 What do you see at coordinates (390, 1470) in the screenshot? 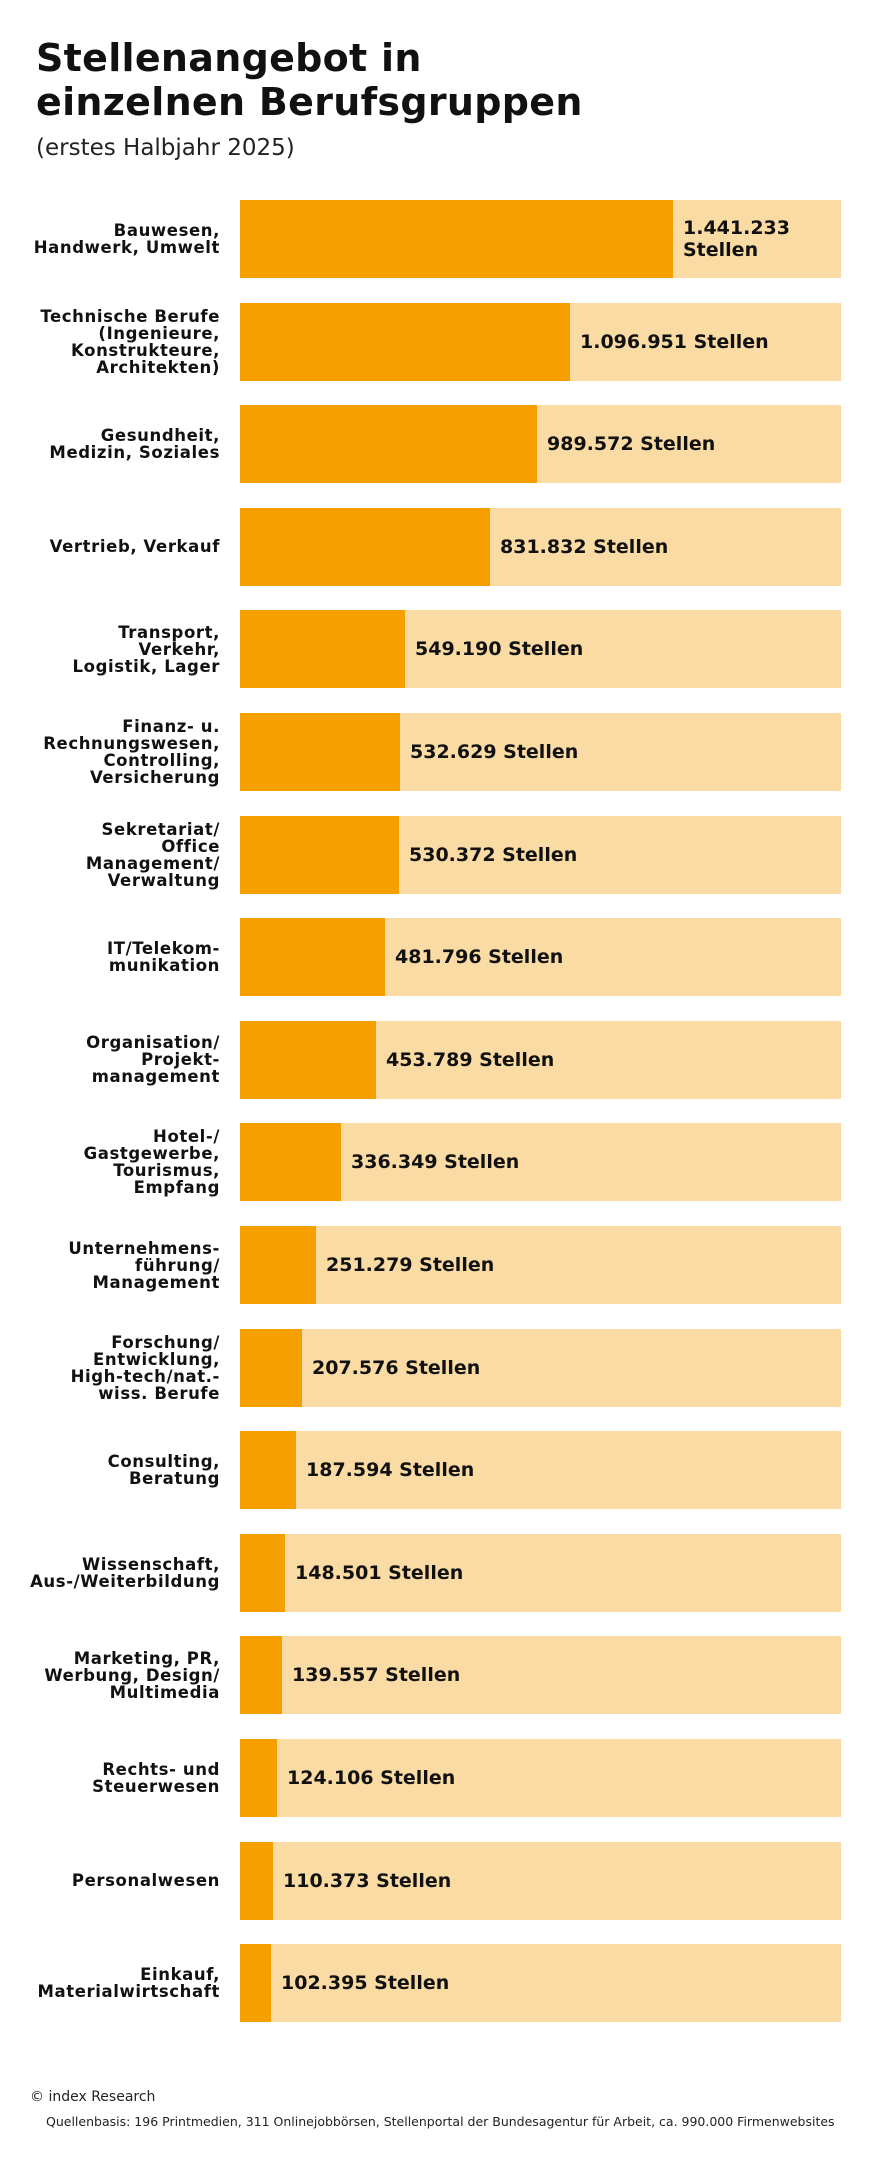
I see `value-label: 187.594 Stellen` at bounding box center [390, 1470].